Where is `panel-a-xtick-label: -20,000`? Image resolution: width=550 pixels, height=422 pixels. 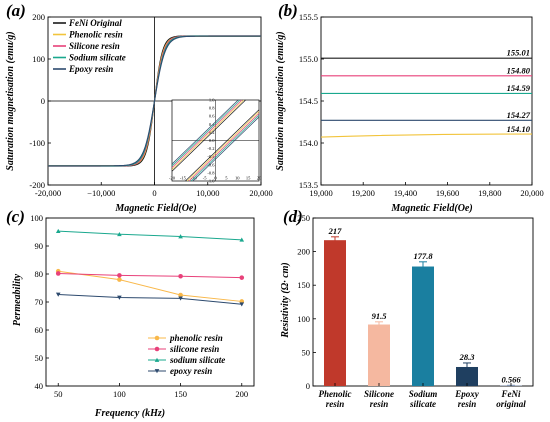
panel-a-xtick-label: -20,000 is located at coordinates (48, 193).